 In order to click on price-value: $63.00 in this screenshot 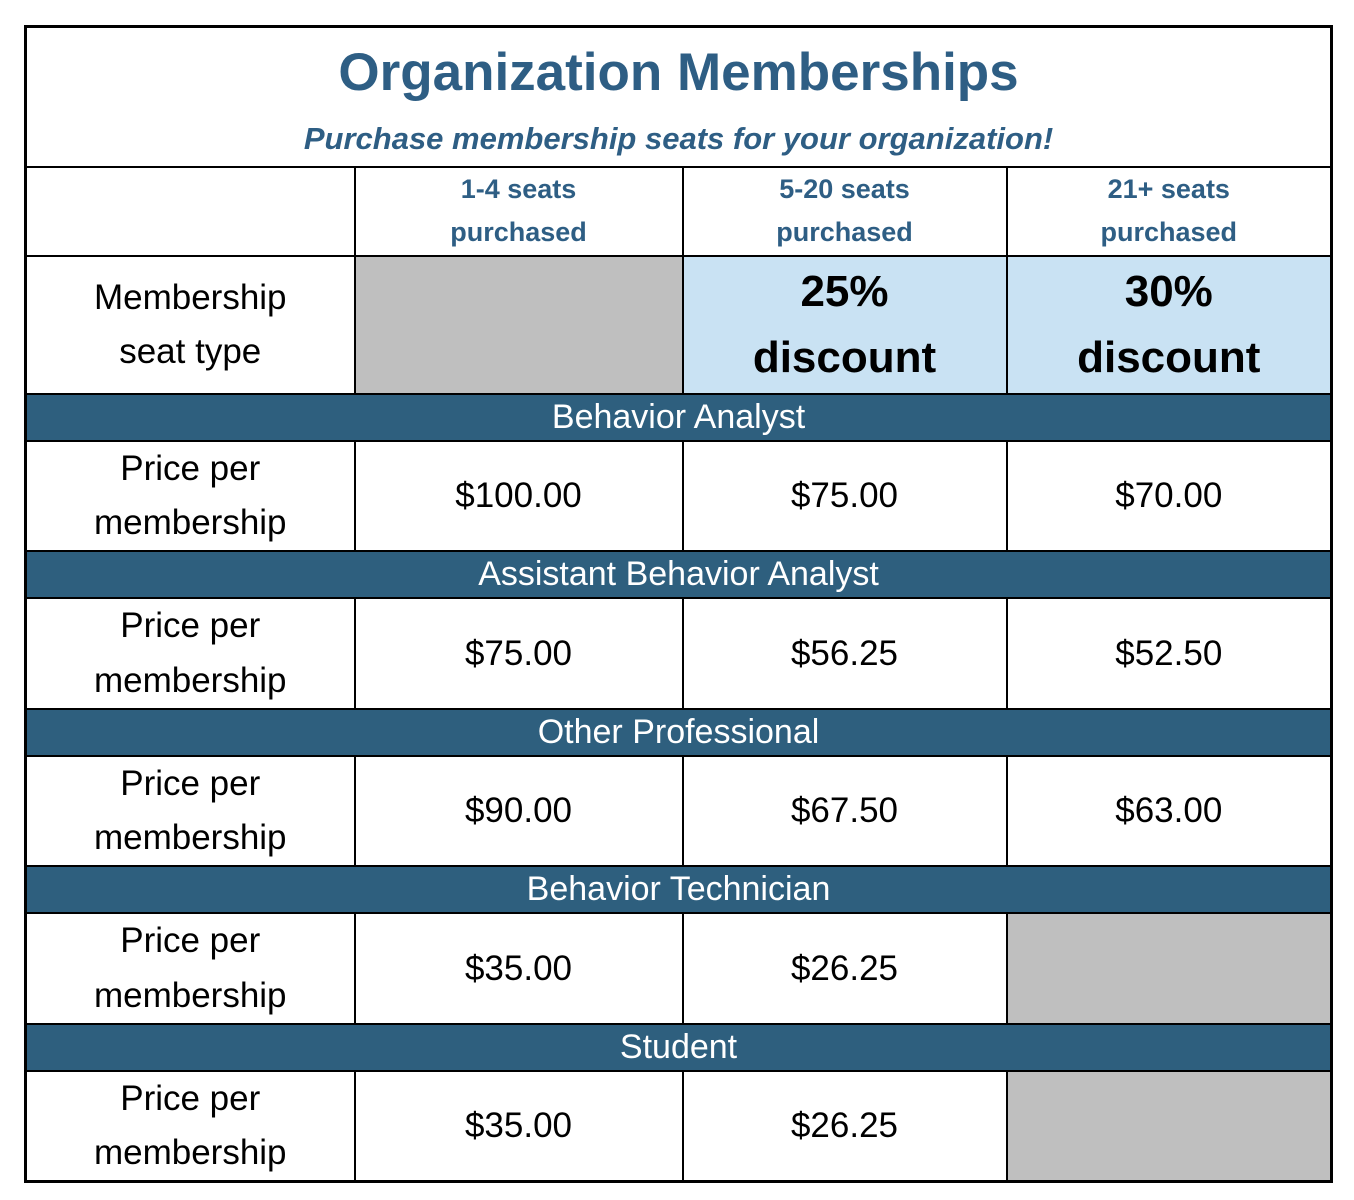, I will do `click(1169, 811)`.